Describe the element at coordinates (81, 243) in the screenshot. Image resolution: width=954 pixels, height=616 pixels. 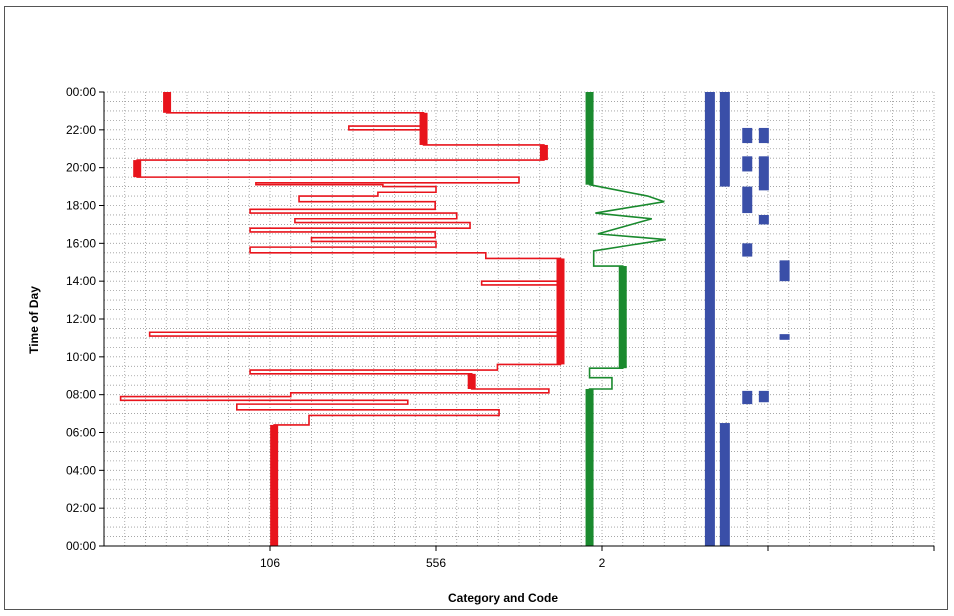
I see `y-tick-label: 16:00` at that location.